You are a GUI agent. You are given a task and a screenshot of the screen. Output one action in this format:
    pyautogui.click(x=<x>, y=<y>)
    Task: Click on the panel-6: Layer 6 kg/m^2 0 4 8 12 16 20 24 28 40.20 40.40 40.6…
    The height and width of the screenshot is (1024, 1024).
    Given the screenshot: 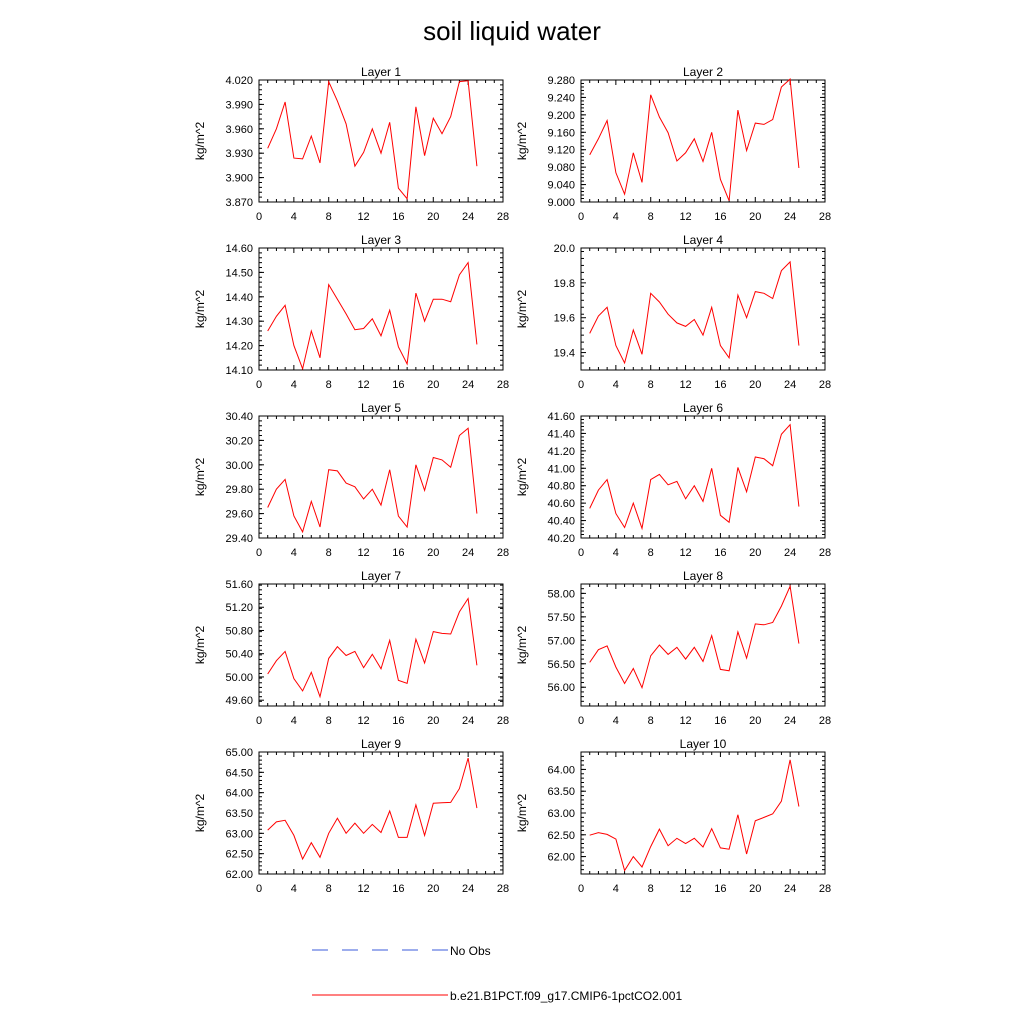 What is the action you would take?
    pyautogui.click(x=673, y=480)
    